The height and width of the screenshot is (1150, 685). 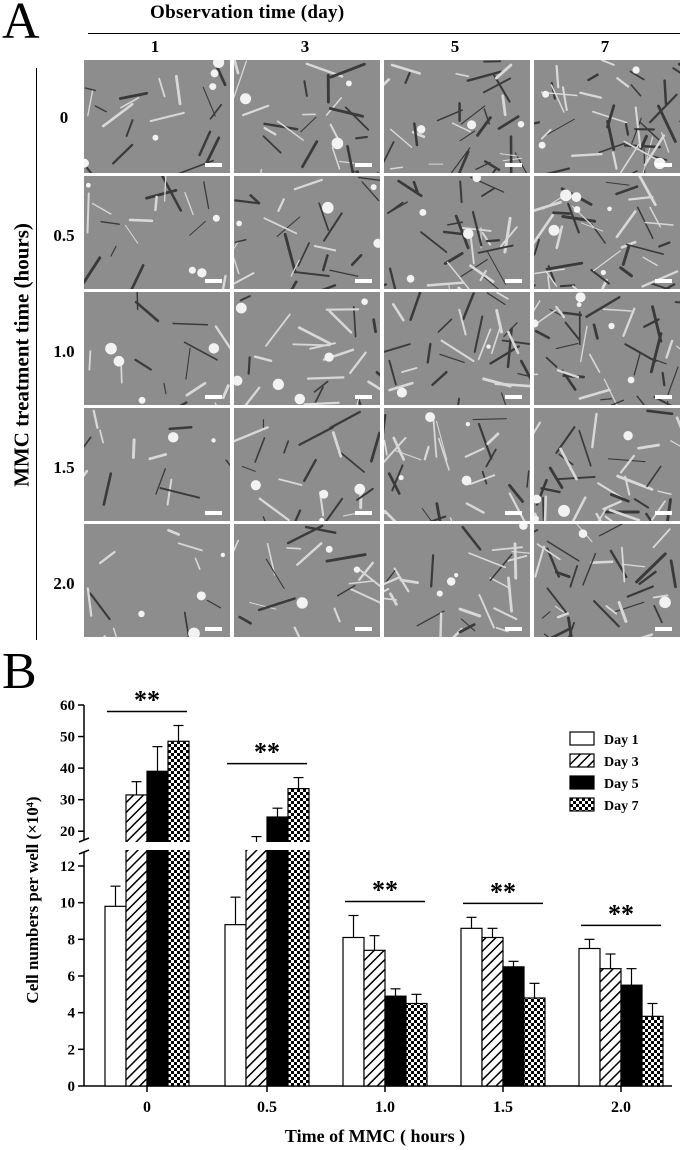 I want to click on x-tick-label: 2.0, so click(x=621, y=1107).